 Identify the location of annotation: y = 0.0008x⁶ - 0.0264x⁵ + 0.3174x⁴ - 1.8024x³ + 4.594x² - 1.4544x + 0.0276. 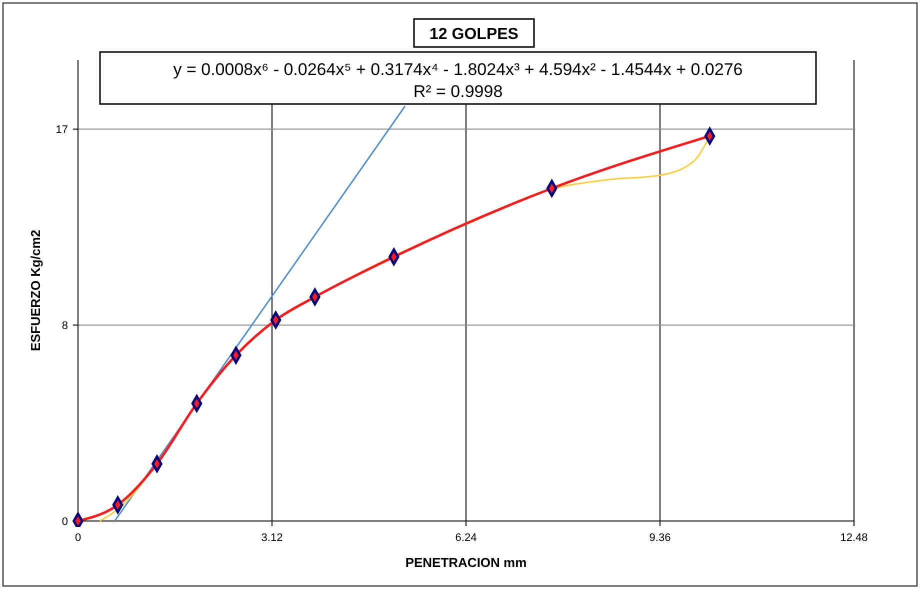
(458, 69).